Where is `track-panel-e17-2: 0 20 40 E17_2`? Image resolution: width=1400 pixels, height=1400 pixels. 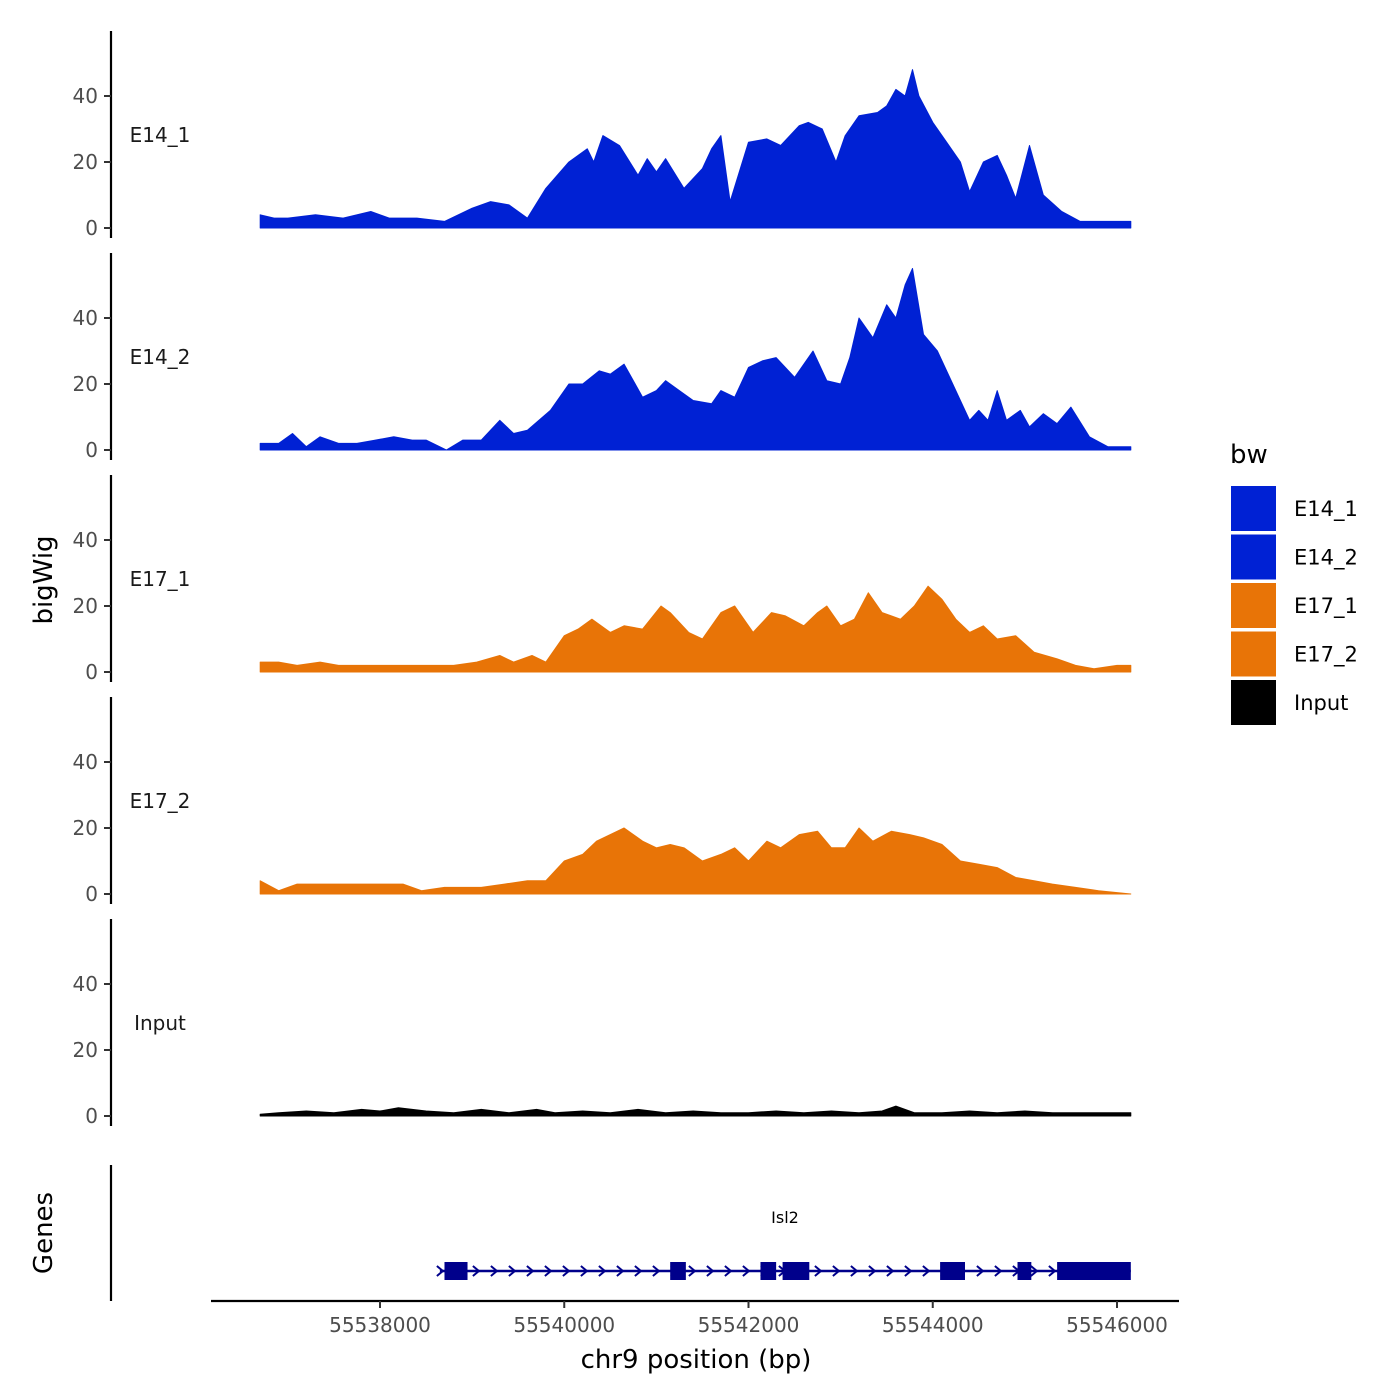
track-panel-e17-2: 0 20 40 E17_2 is located at coordinates (602, 801).